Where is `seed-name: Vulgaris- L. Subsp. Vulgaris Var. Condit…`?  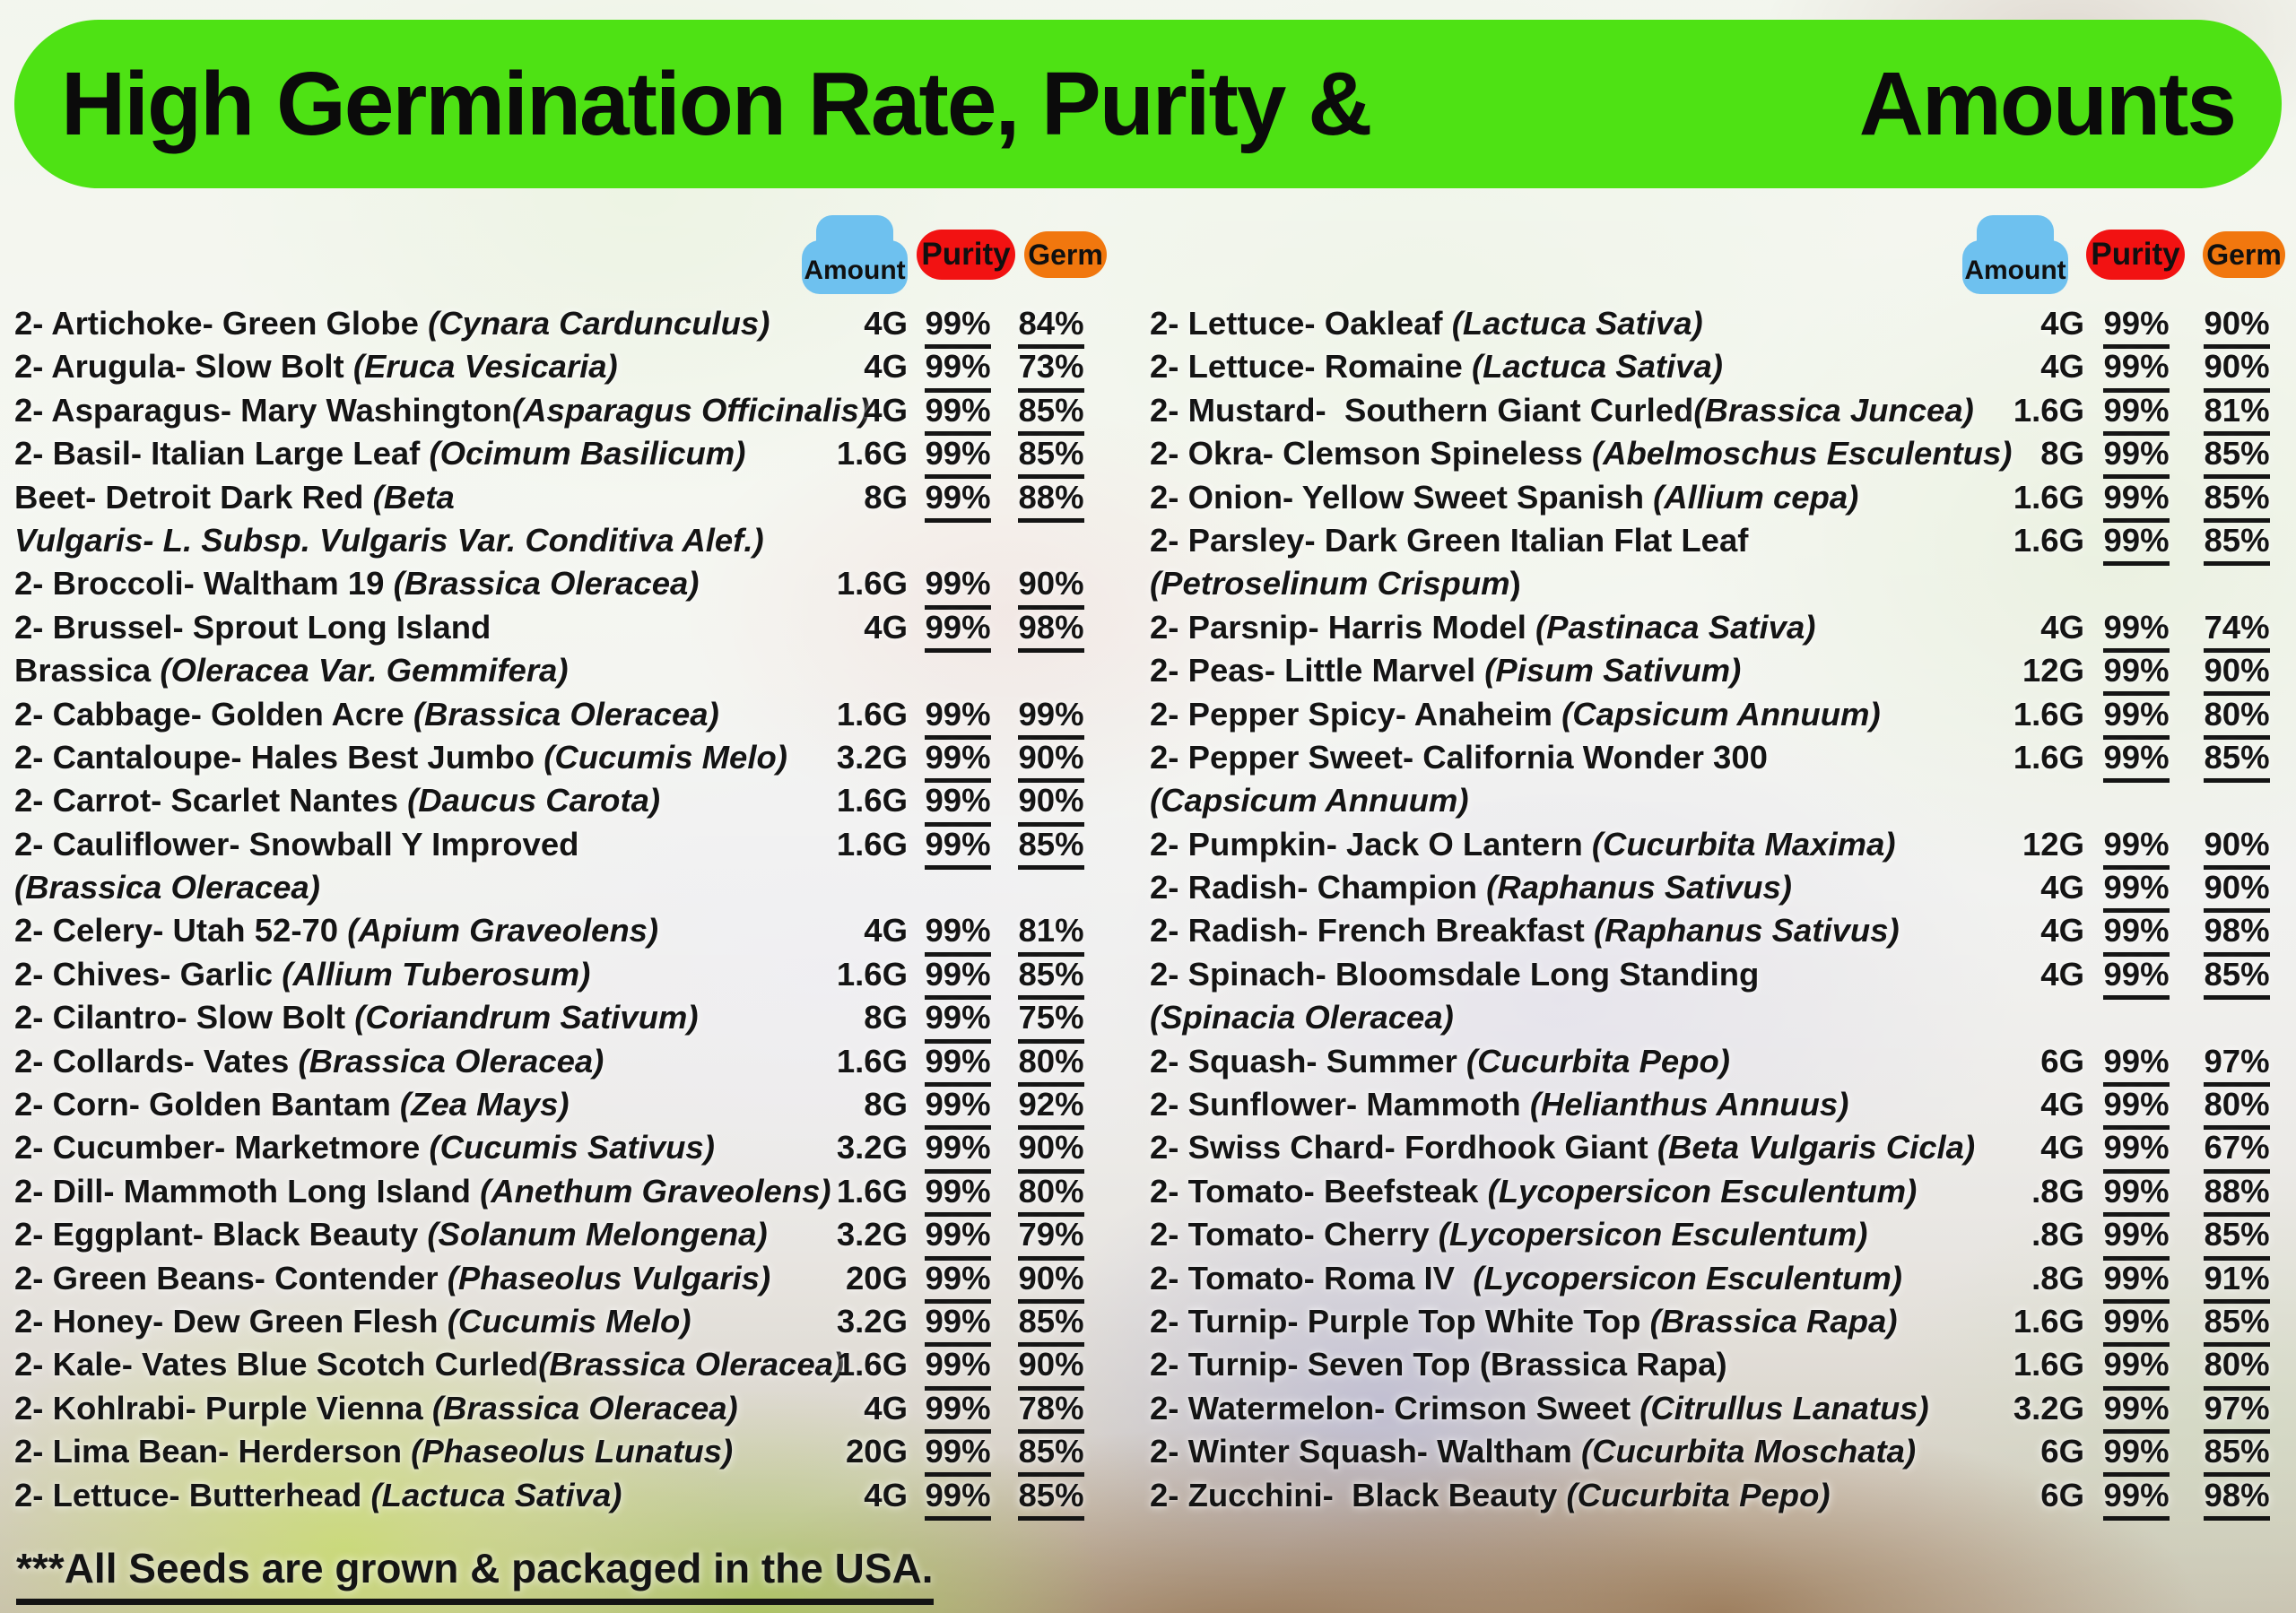 seed-name: Vulgaris- L. Subsp. Vulgaris Var. Condit… is located at coordinates (389, 540).